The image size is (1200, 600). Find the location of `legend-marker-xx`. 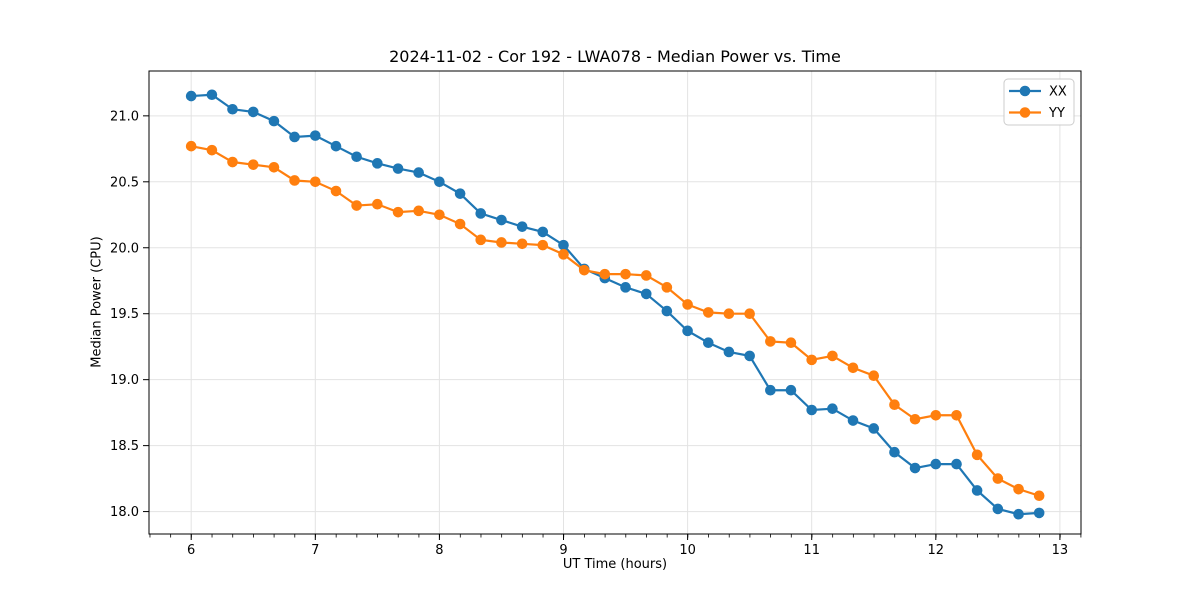

legend-marker-xx is located at coordinates (1025, 91).